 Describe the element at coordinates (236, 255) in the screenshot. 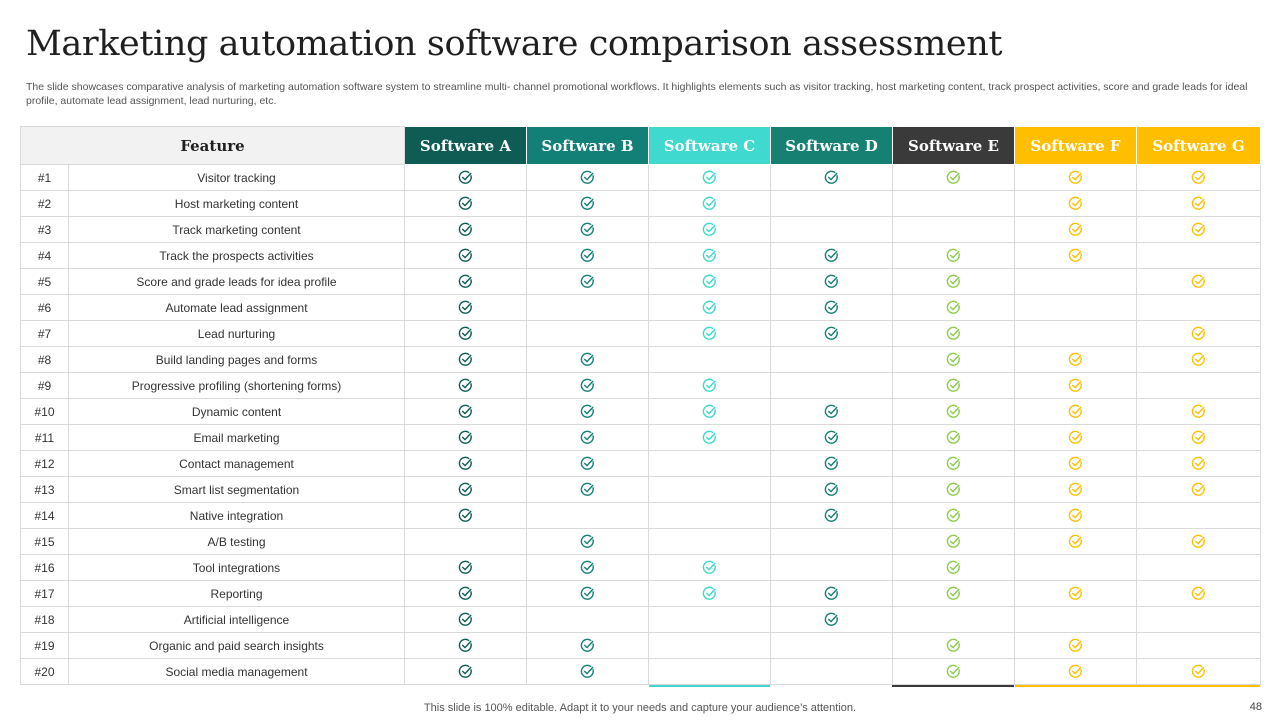

I see `feature-name: Track the prospects activities` at that location.